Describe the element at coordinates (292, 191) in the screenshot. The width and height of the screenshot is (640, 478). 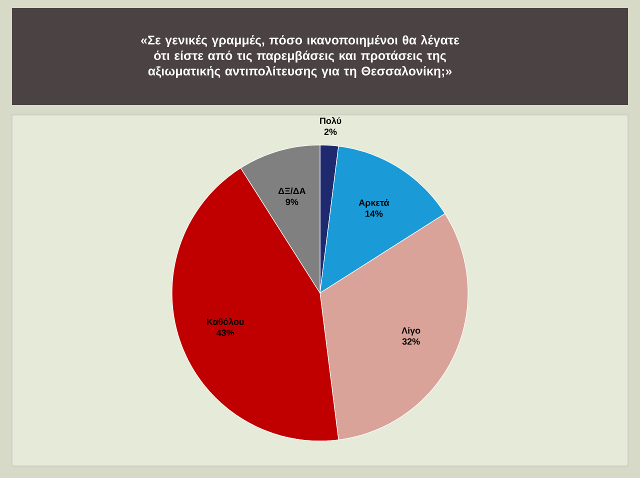
I see `slice-label: ΔΞ/ΔΑ` at that location.